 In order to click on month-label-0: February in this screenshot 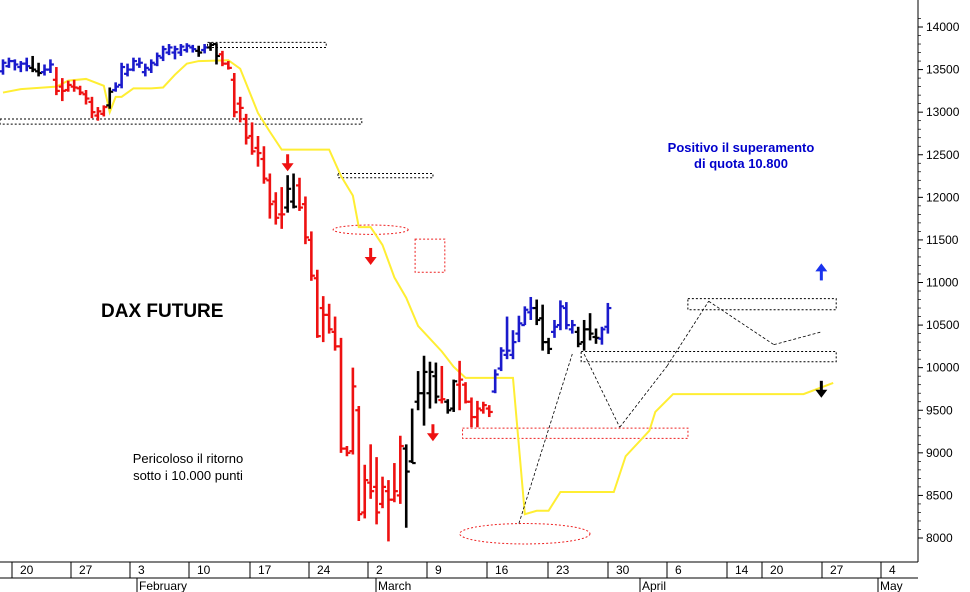, I will do `click(163, 585)`.